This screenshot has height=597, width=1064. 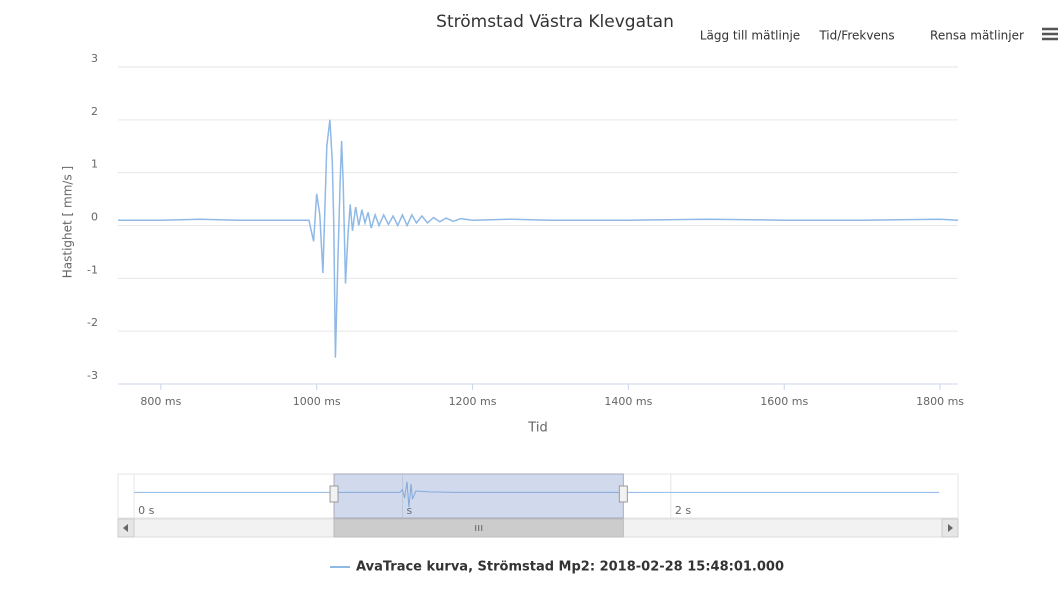 What do you see at coordinates (94, 164) in the screenshot?
I see `y-tick-label: 1` at bounding box center [94, 164].